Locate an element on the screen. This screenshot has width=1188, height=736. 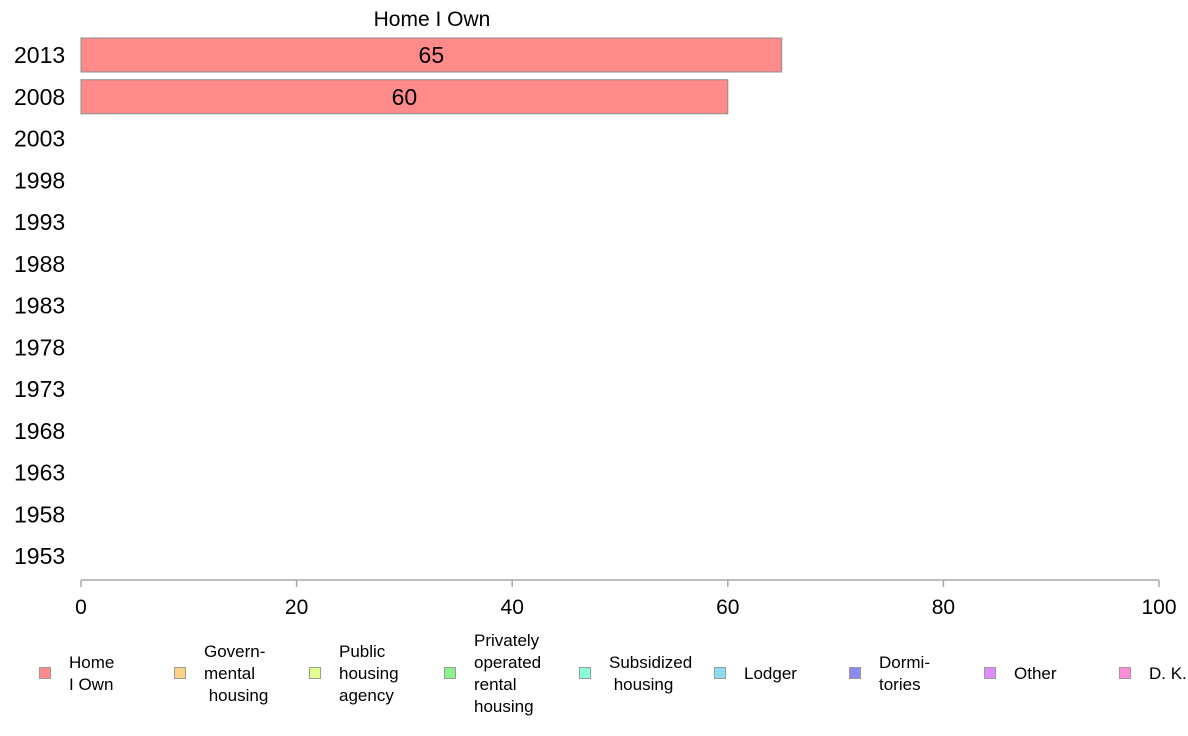
legend-label: Dormi- tories is located at coordinates (904, 673).